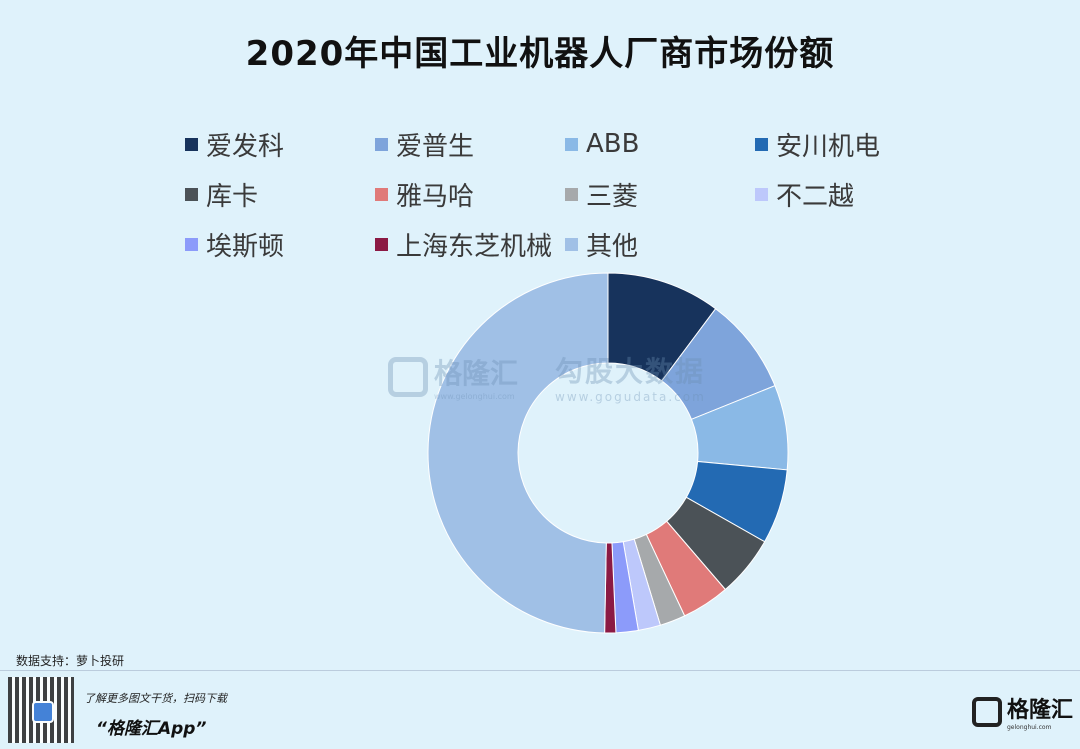 This screenshot has height=749, width=1080. I want to click on donut-slice, so click(518, 453).